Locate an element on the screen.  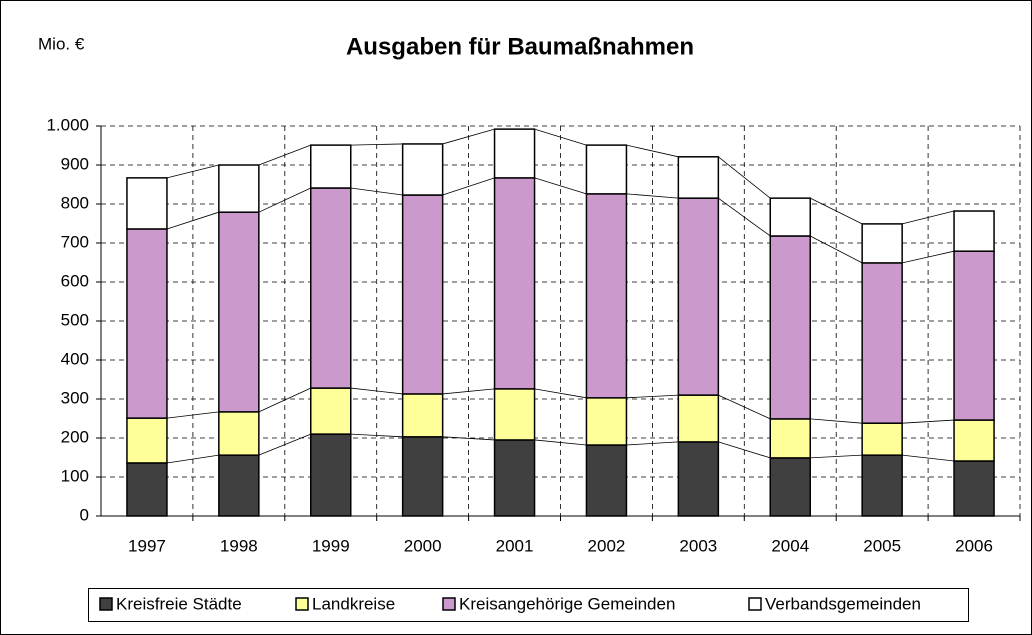
y-tick-label: 400 is located at coordinates (75, 358).